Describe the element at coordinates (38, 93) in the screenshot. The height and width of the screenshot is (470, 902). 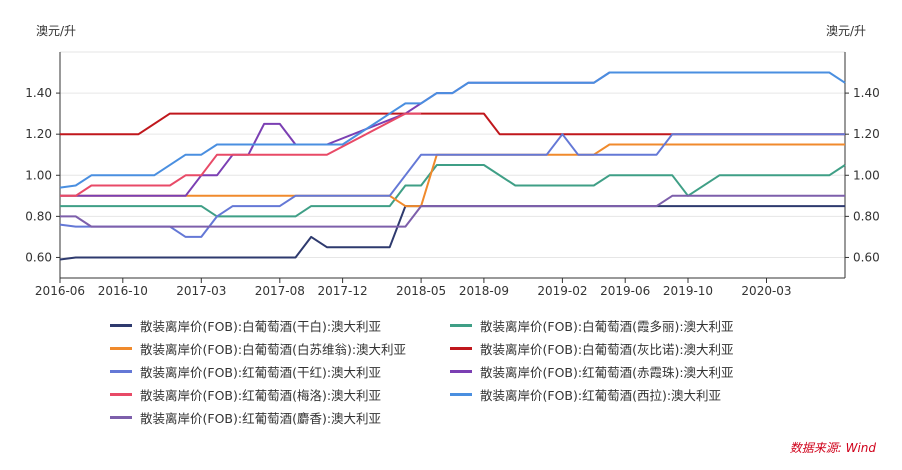
I see `y-tick-label-left: 1.40` at that location.